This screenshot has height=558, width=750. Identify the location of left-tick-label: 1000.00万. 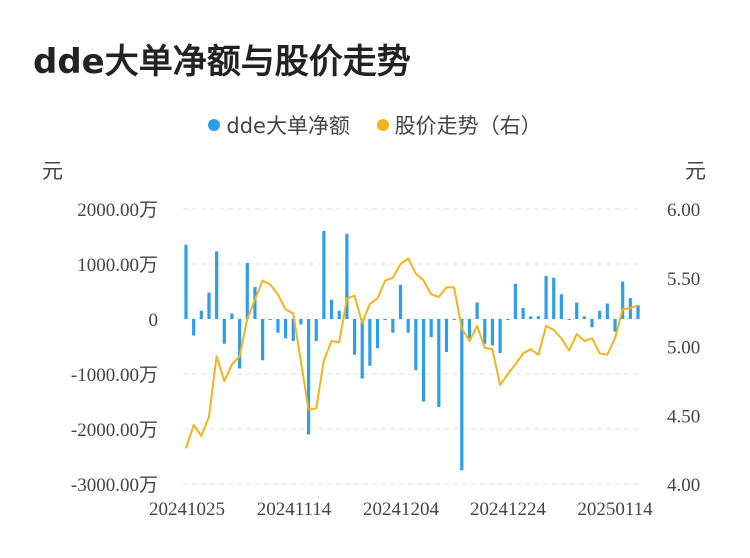
(117, 265).